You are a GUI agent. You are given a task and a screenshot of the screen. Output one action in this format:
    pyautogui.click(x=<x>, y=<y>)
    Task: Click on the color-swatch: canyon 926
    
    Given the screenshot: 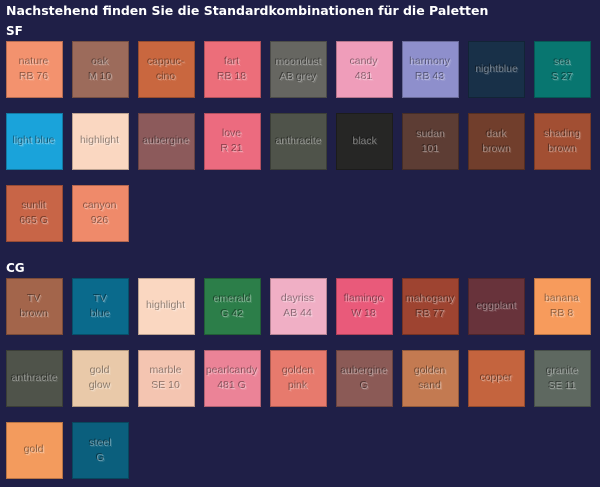 What is the action you would take?
    pyautogui.click(x=100, y=213)
    